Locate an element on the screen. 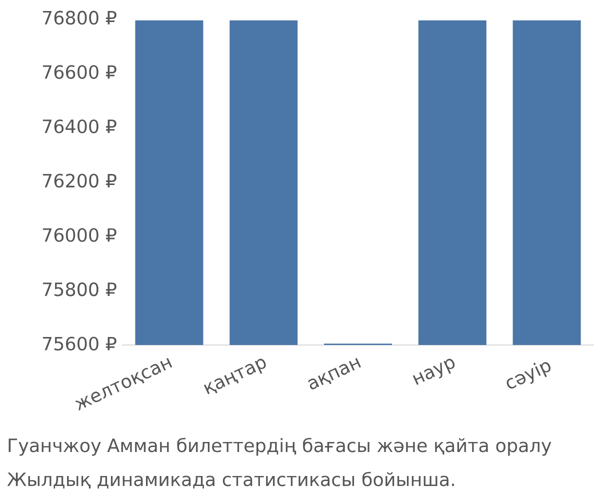  y-tick-label: 76400 ₽ is located at coordinates (79, 126).